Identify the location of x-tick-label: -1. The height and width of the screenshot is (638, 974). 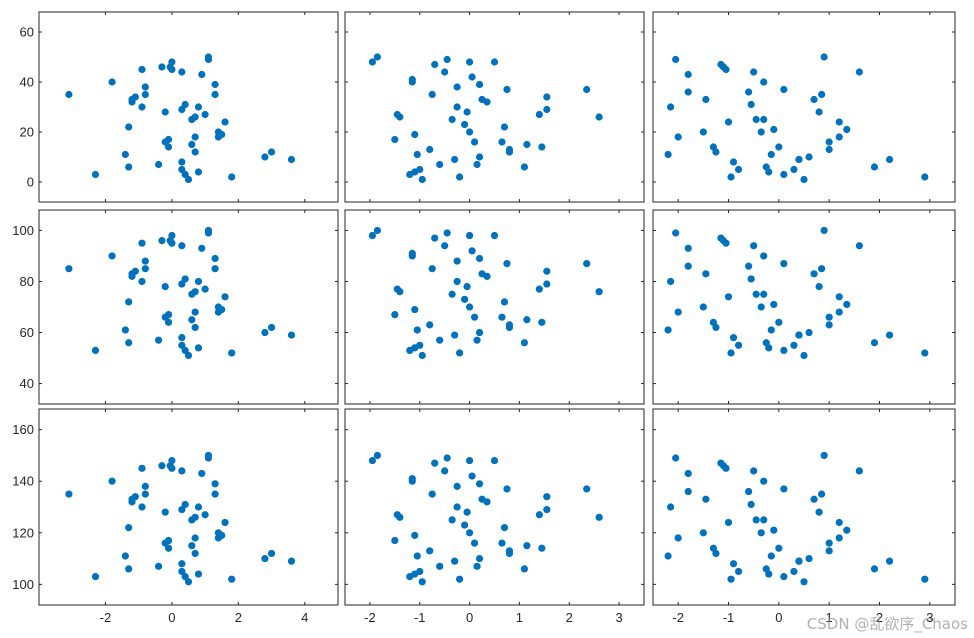
(729, 617).